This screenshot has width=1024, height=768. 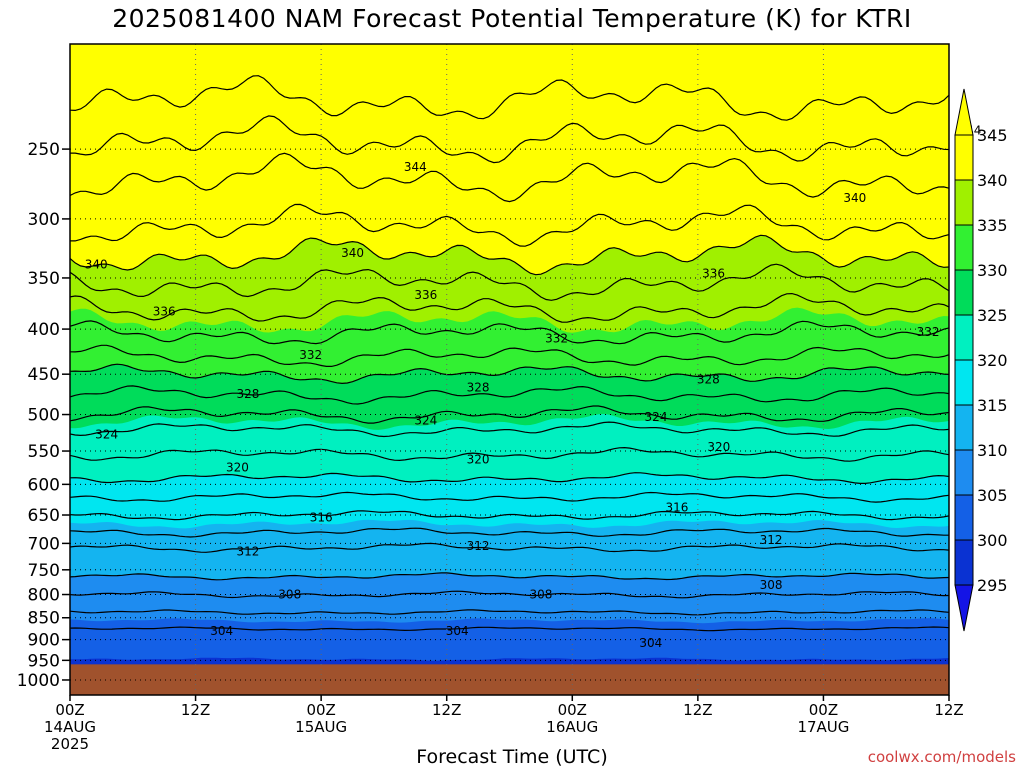 What do you see at coordinates (992, 360) in the screenshot?
I see `colorbar-label: 320` at bounding box center [992, 360].